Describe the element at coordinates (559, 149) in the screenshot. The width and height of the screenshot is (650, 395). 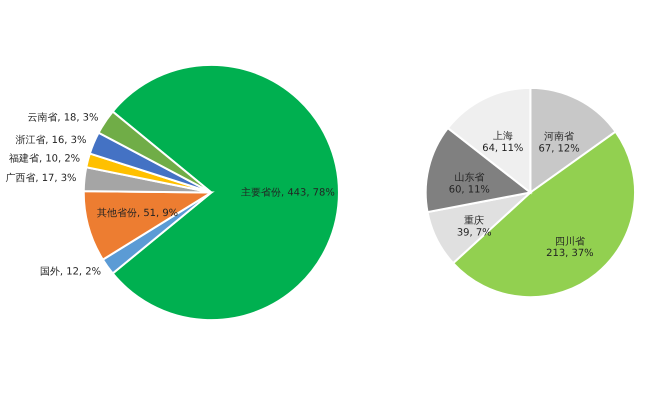
I see `data-label: 67, 12%` at that location.